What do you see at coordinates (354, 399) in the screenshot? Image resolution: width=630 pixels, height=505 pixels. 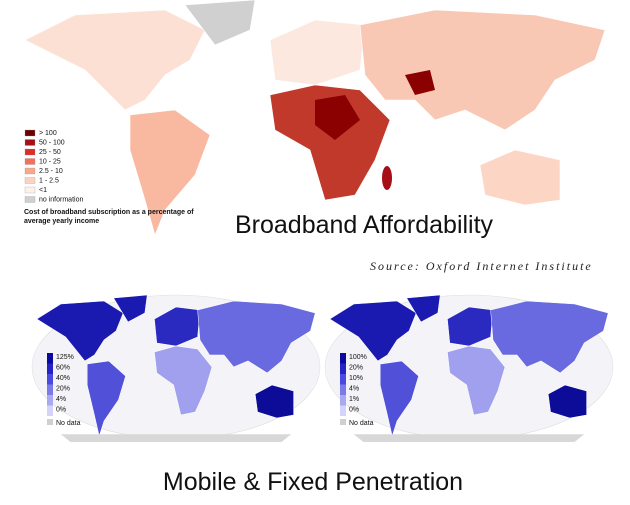 I see `legend-label: 1%` at bounding box center [354, 399].